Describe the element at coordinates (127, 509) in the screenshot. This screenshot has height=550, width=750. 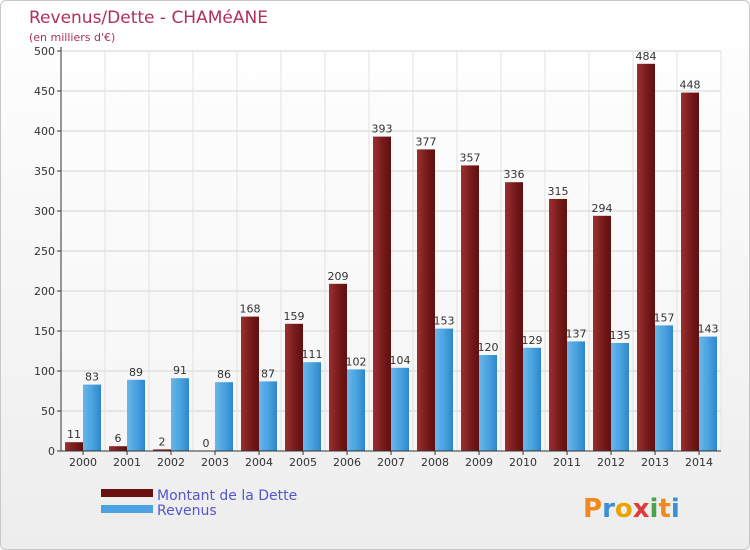
I see `legend-swatch-revenus` at that location.